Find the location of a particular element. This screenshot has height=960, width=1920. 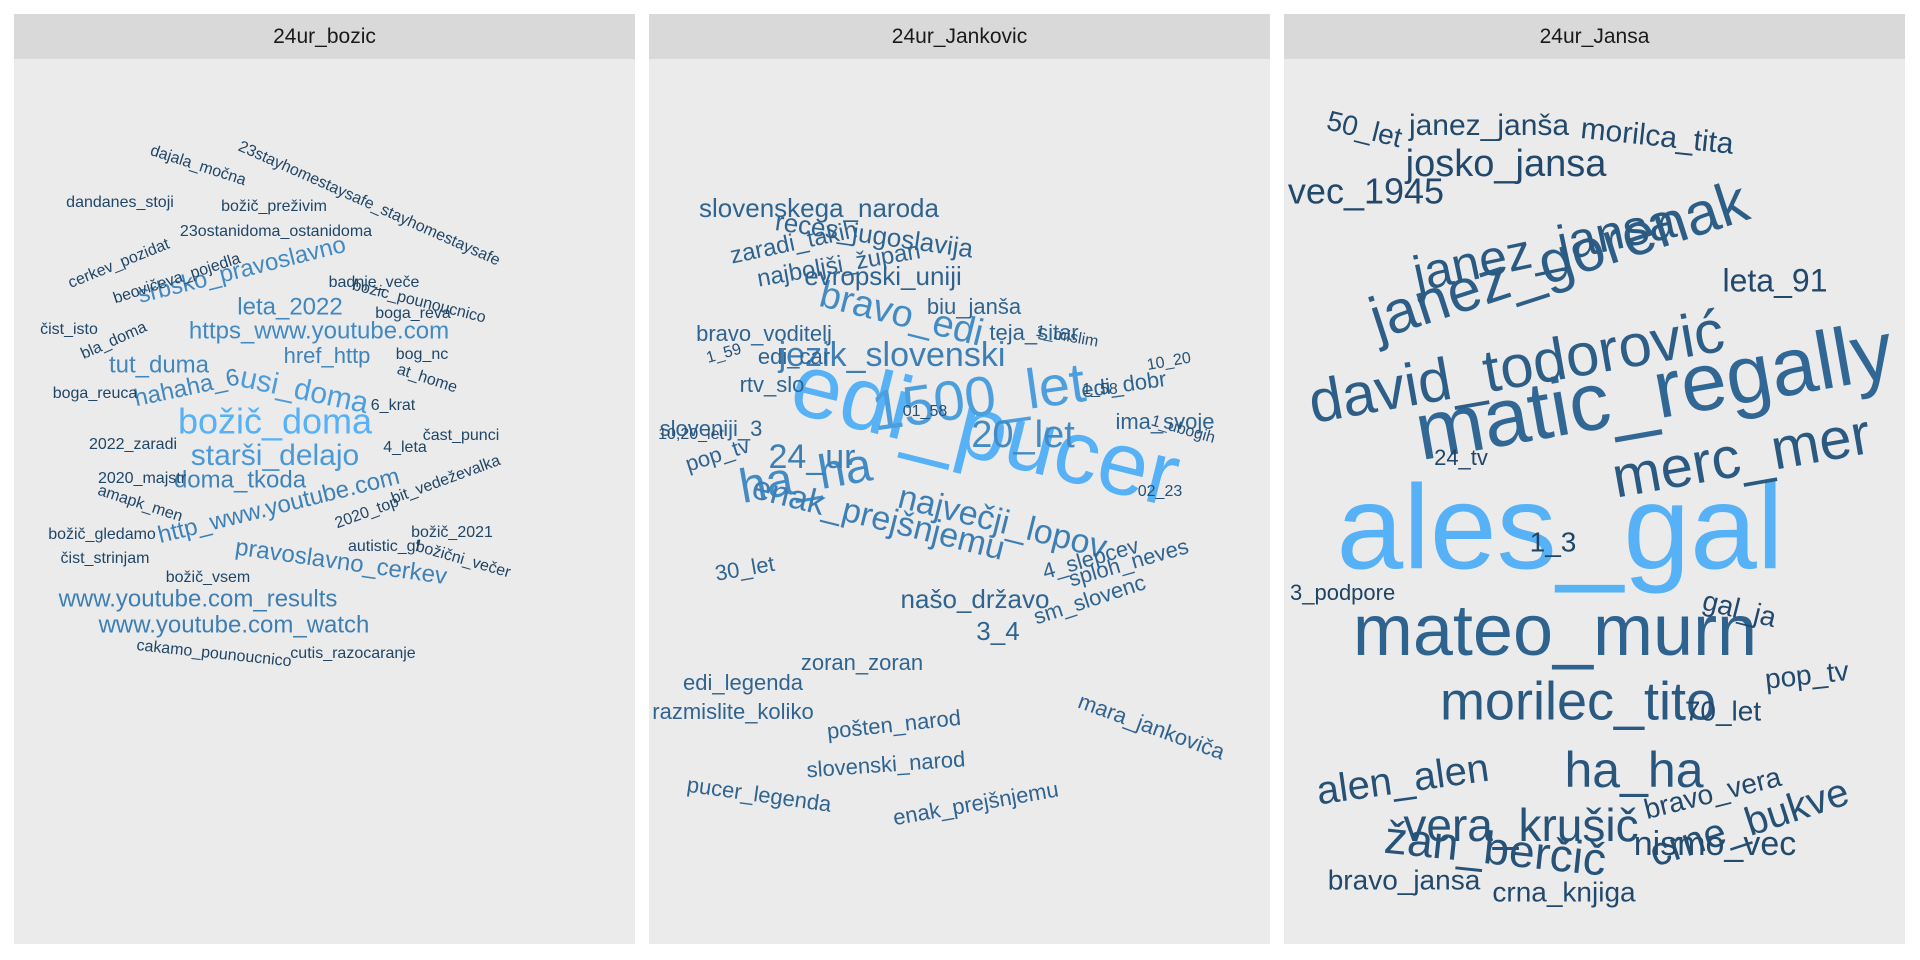

word-crna-knjiga: crna_knjiga is located at coordinates (1564, 891).